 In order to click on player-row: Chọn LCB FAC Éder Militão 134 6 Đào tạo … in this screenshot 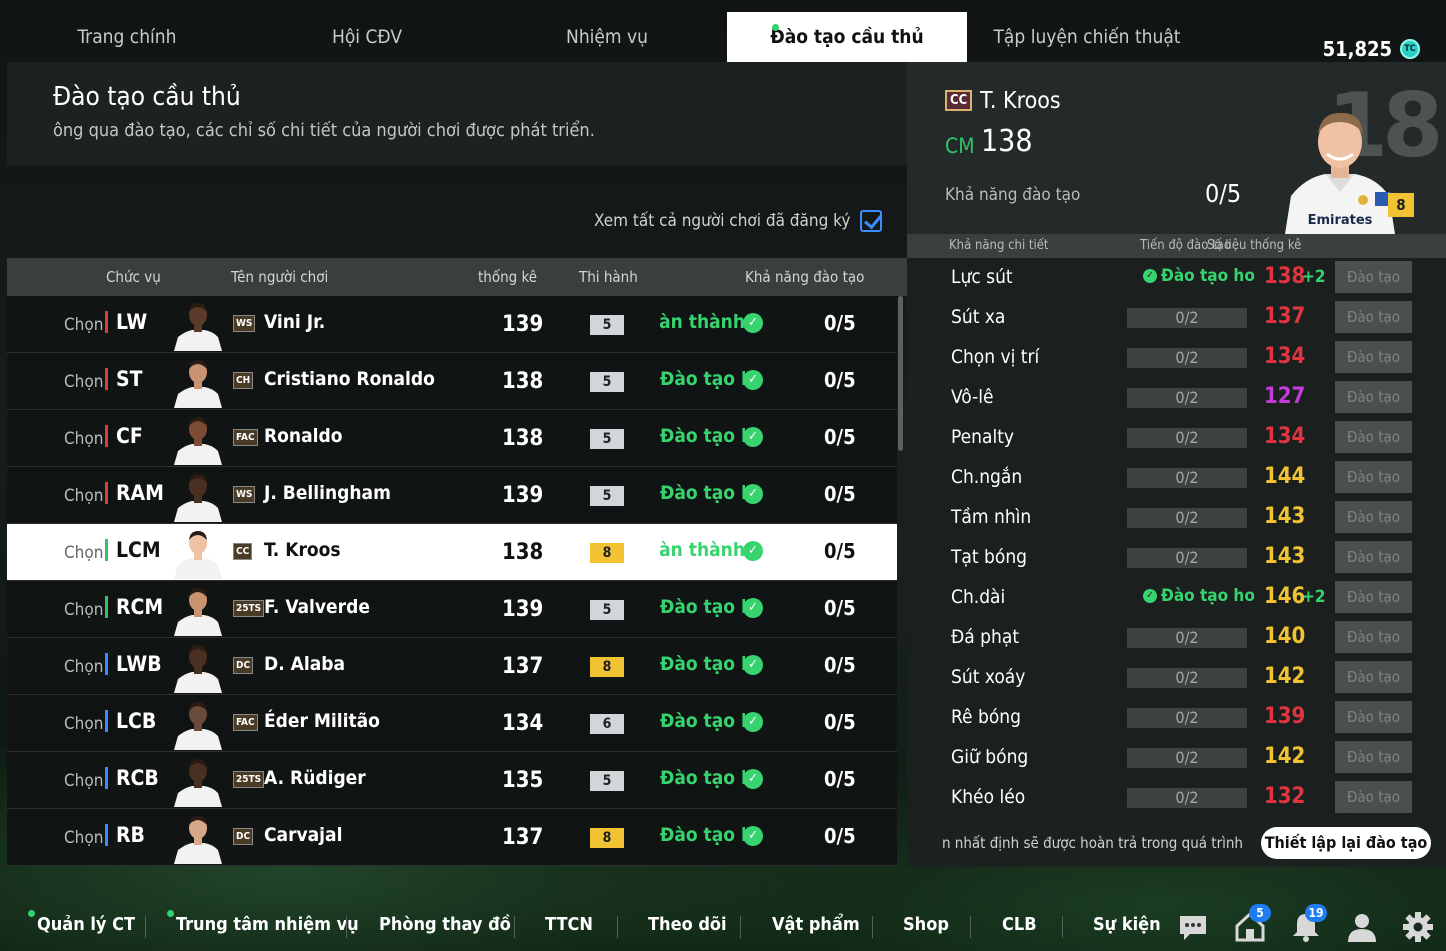, I will do `click(452, 723)`.